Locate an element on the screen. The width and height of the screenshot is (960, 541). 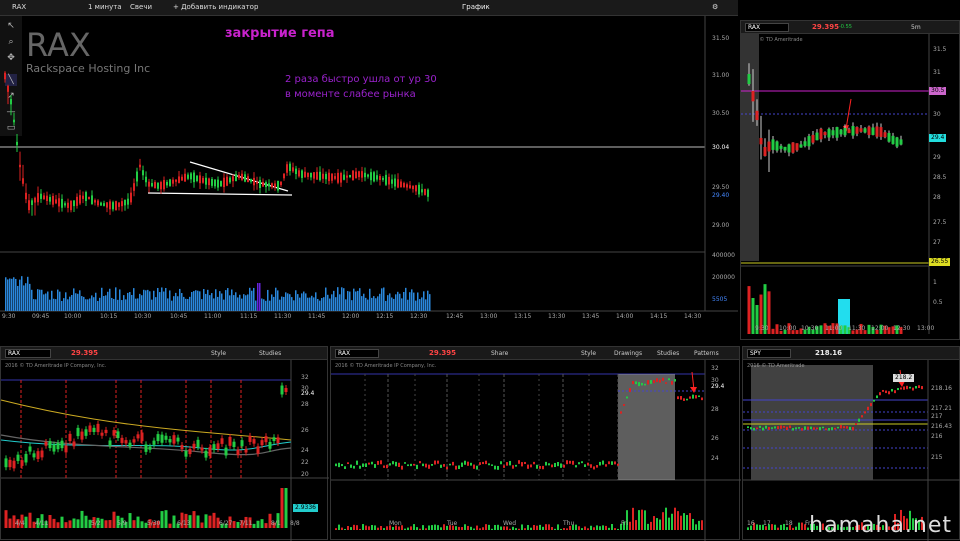
y-label: 28.5 is located at coordinates (940, 177).